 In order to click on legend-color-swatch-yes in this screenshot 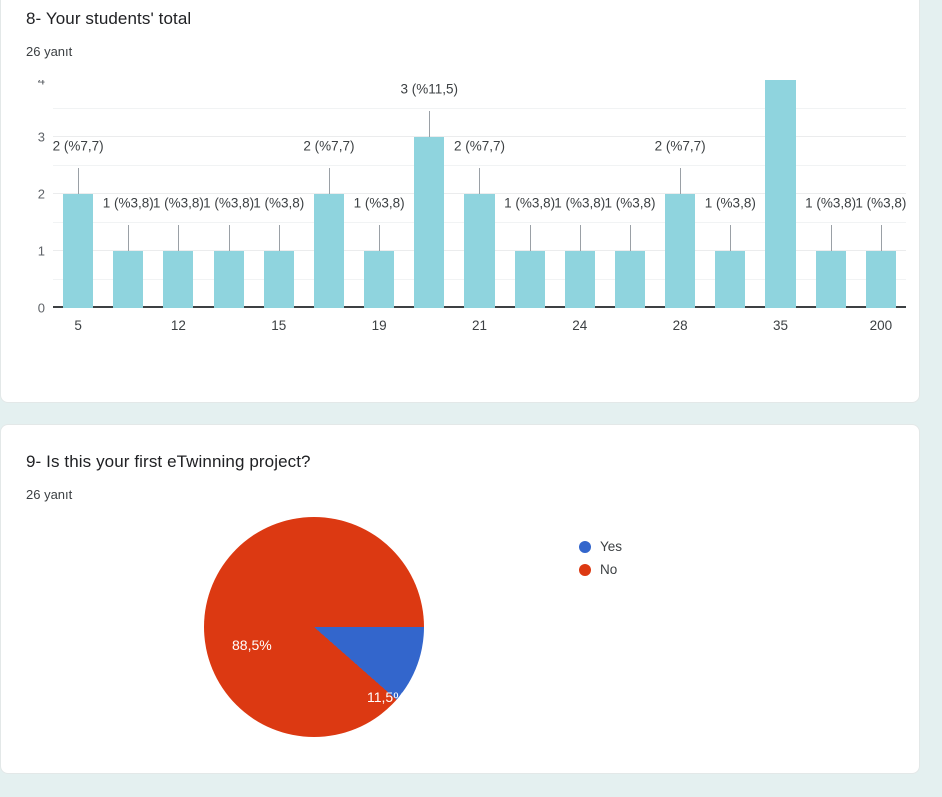, I will do `click(585, 546)`.